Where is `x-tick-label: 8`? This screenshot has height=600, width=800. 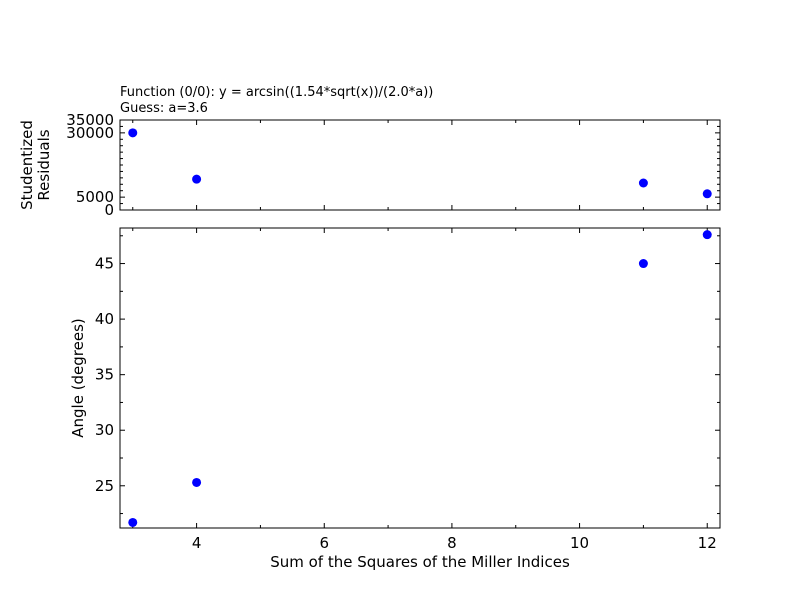
x-tick-label: 8 is located at coordinates (452, 543).